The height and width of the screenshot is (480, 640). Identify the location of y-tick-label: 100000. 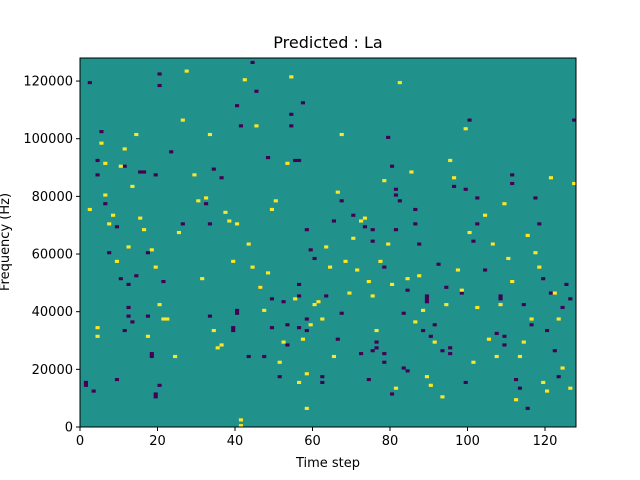
(48, 139).